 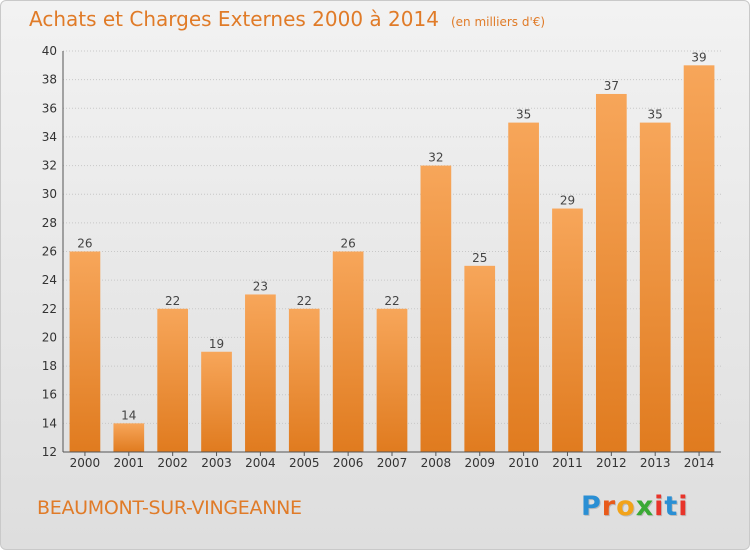 What do you see at coordinates (129, 463) in the screenshot?
I see `x-tick-label-2001: 2001` at bounding box center [129, 463].